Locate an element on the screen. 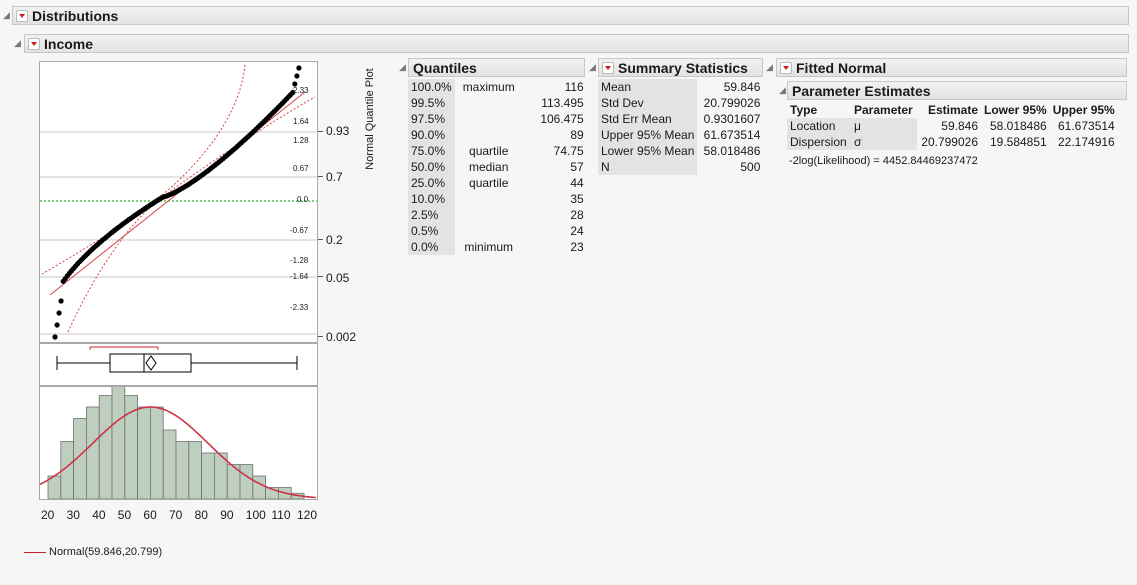  quantile-percent: 100.0% is located at coordinates (431, 87).